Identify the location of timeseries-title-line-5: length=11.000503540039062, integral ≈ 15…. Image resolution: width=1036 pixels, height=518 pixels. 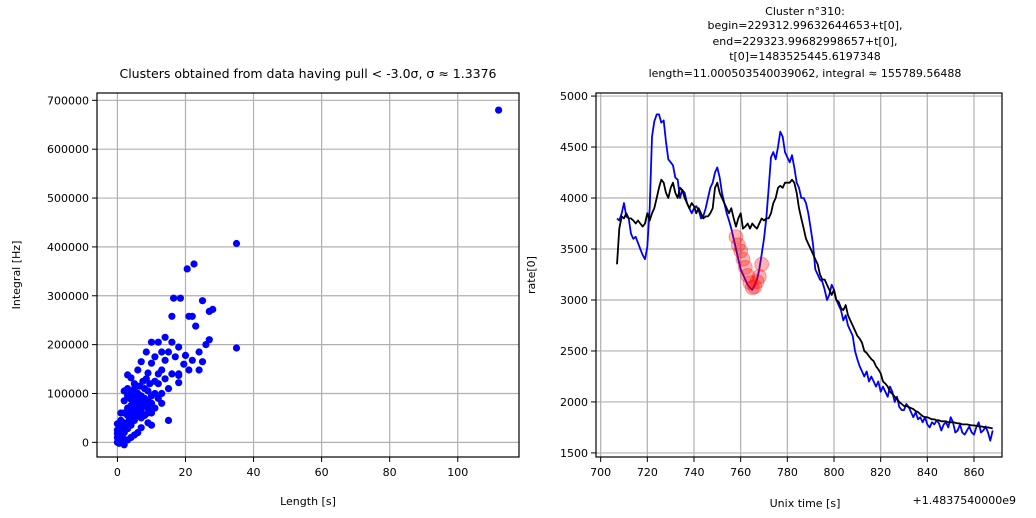
(805, 73).